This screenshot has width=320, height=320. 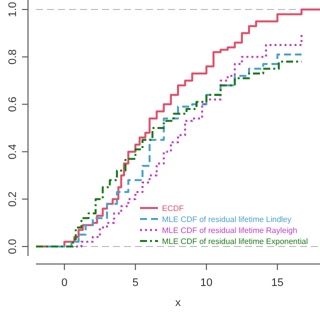 What do you see at coordinates (230, 230) in the screenshot?
I see `legend-label: MLE CDF of residual lifetime Rayleigh` at bounding box center [230, 230].